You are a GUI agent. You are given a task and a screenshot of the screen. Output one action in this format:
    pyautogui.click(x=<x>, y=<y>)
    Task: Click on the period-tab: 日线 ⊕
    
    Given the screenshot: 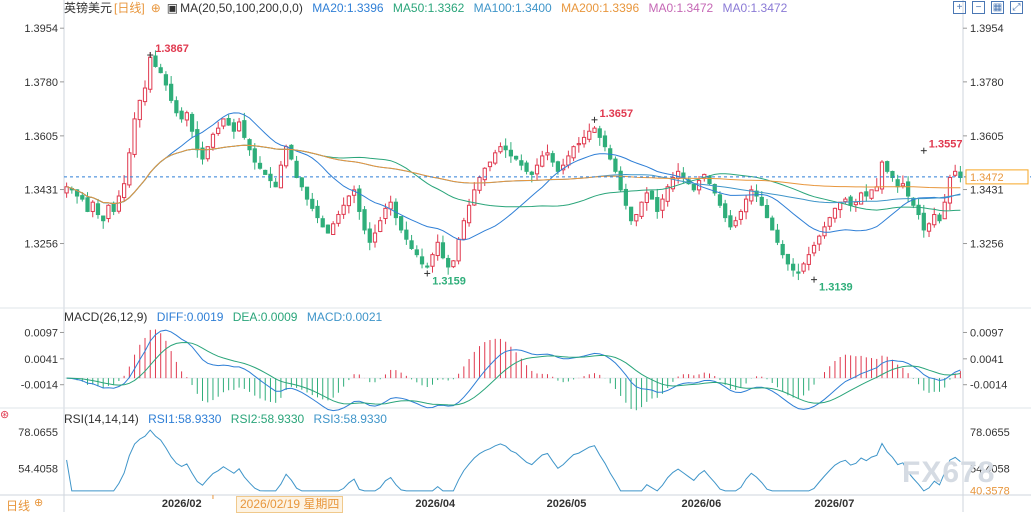 What is the action you would take?
    pyautogui.click(x=32, y=504)
    